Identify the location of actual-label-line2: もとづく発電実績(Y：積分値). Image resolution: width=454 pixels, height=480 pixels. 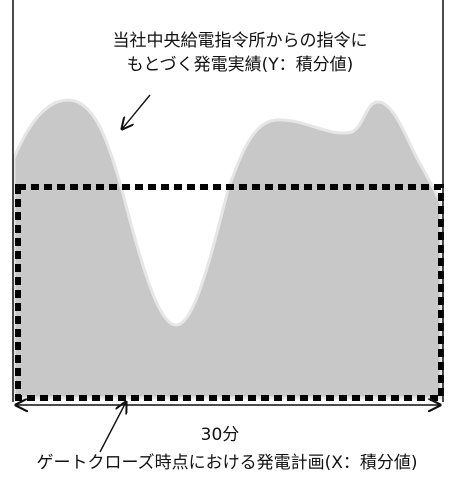
(240, 65).